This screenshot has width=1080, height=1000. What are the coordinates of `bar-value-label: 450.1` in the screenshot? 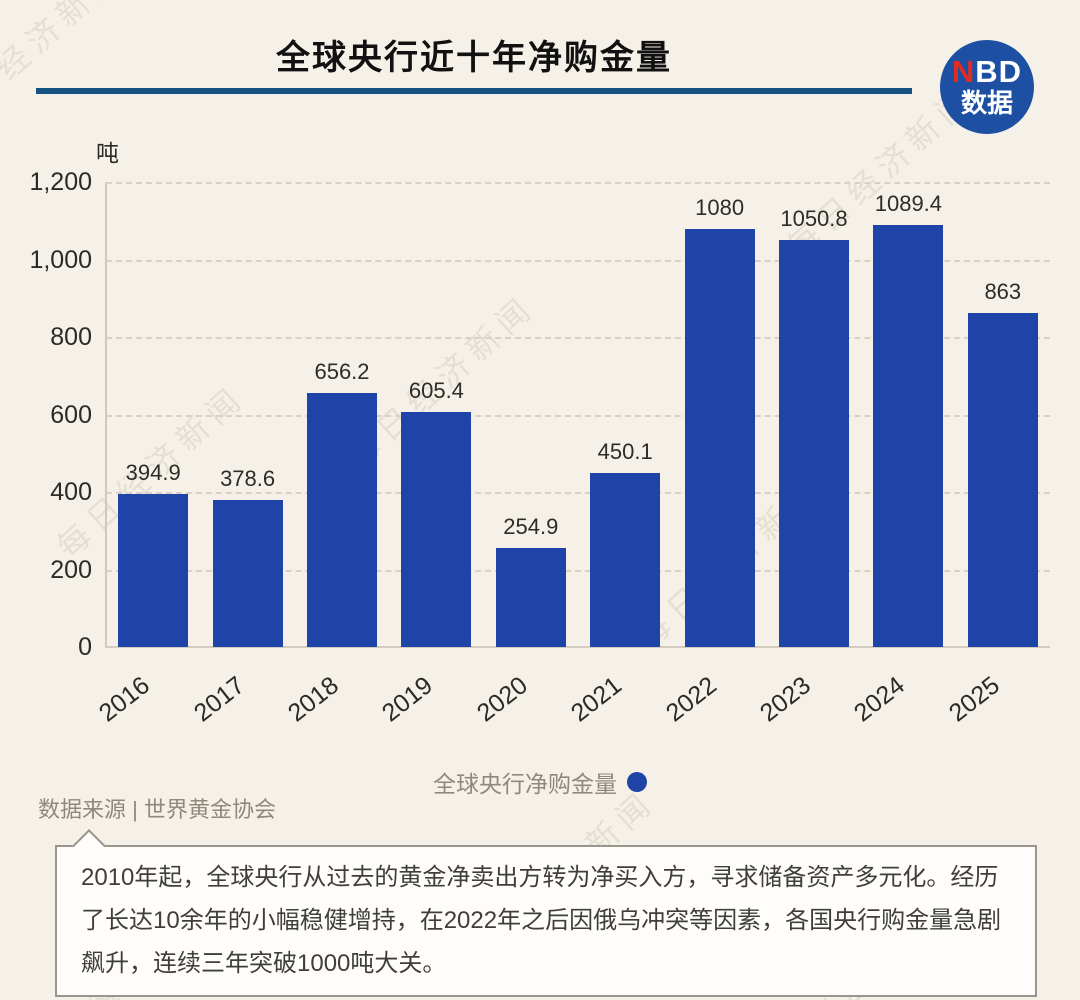 It's located at (625, 451).